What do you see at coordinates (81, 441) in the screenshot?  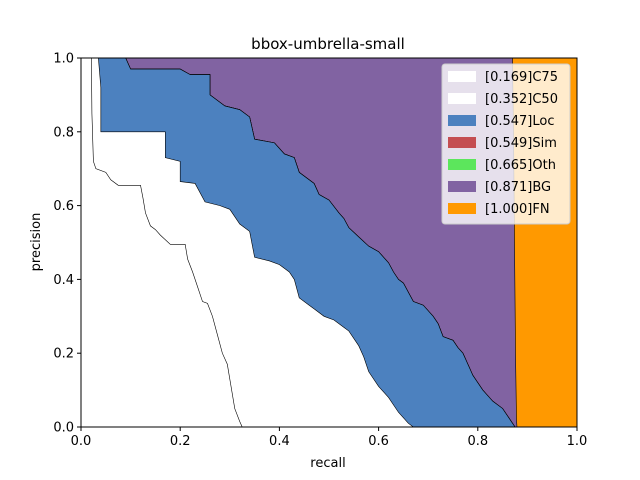 I see `x-tick-label: 0.0` at bounding box center [81, 441].